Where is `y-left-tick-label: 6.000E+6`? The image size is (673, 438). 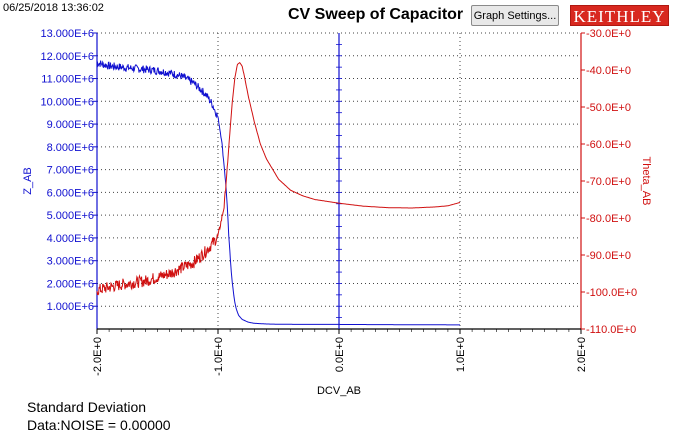
y-left-tick-label: 6.000E+6 is located at coordinates (70, 193).